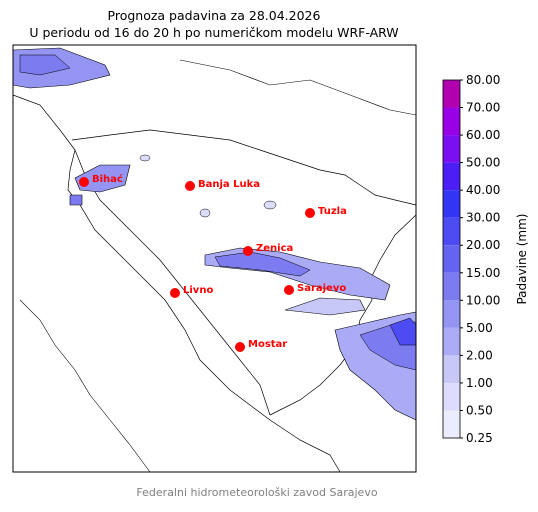  What do you see at coordinates (483, 300) in the screenshot?
I see `colorbar-tick-label: 10.00` at bounding box center [483, 300].